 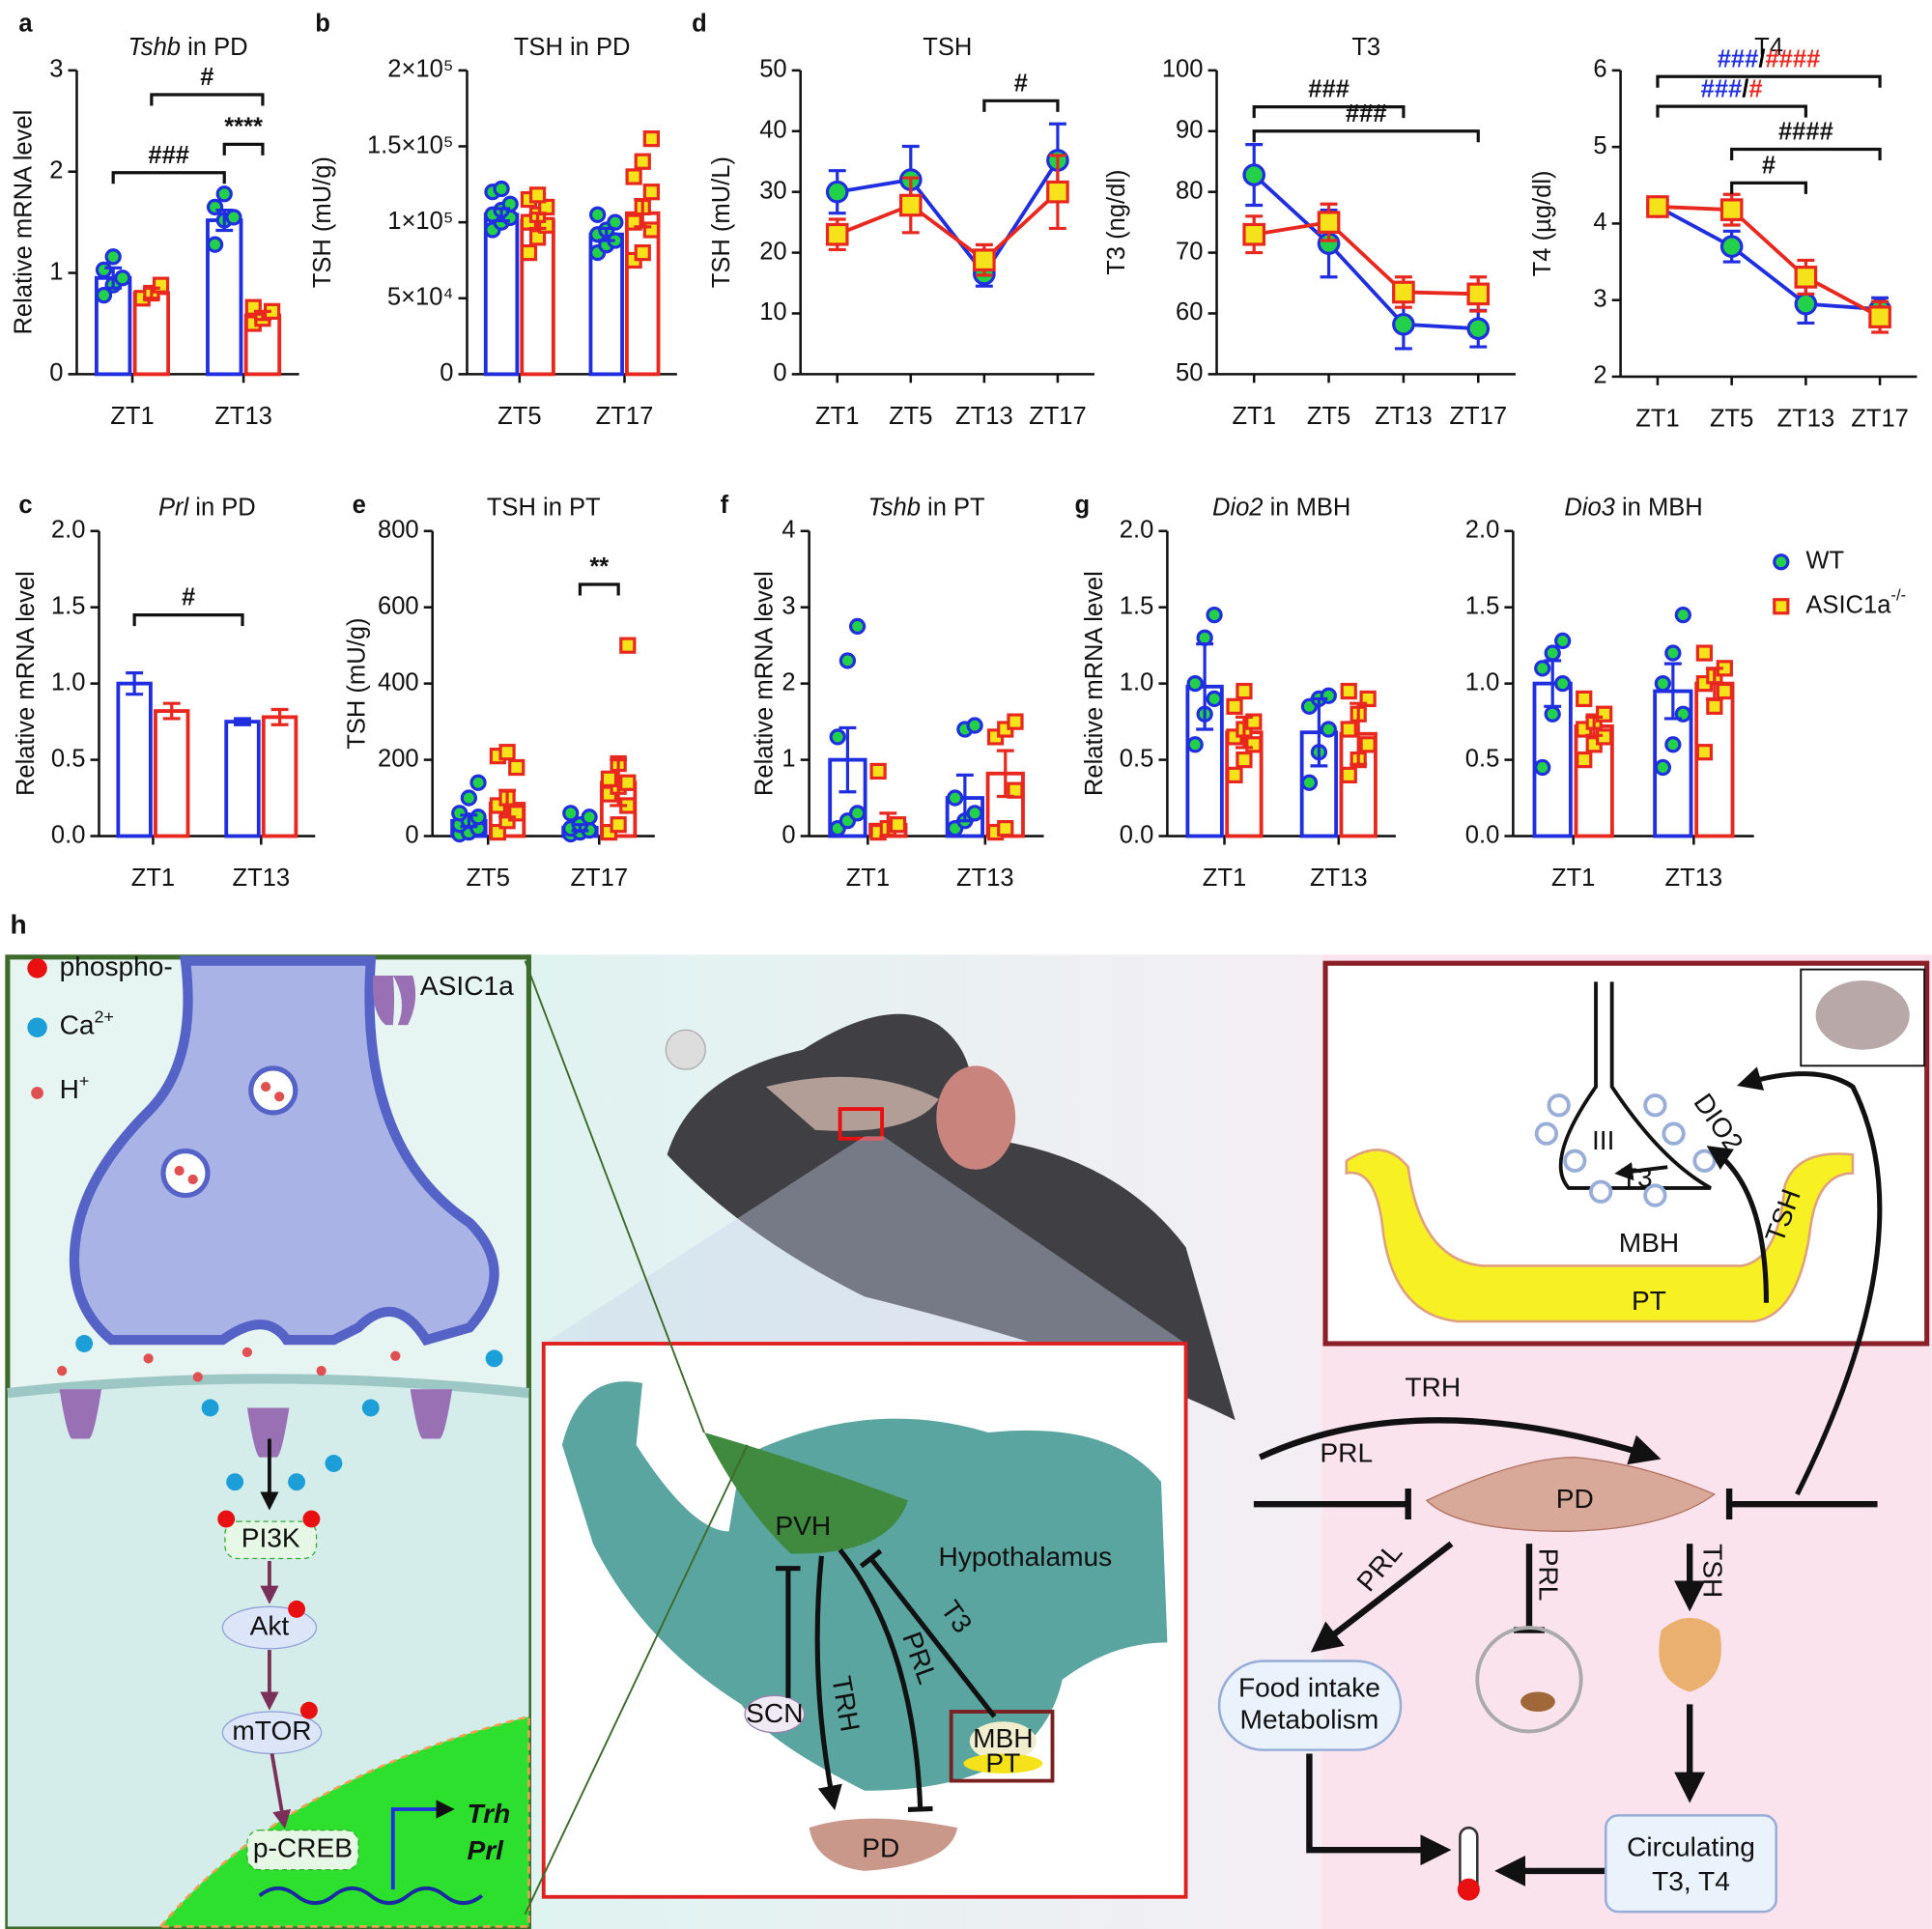 I want to click on y-tick-label: 1.5, so click(x=1137, y=605).